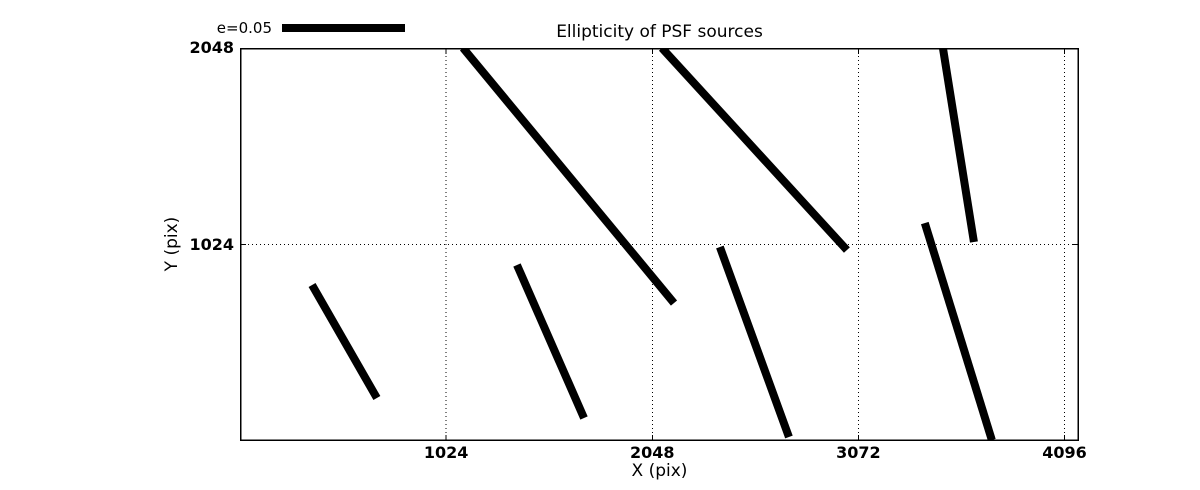 The image size is (1200, 490). What do you see at coordinates (343, 28) in the screenshot?
I see `legend-key-bar` at bounding box center [343, 28].